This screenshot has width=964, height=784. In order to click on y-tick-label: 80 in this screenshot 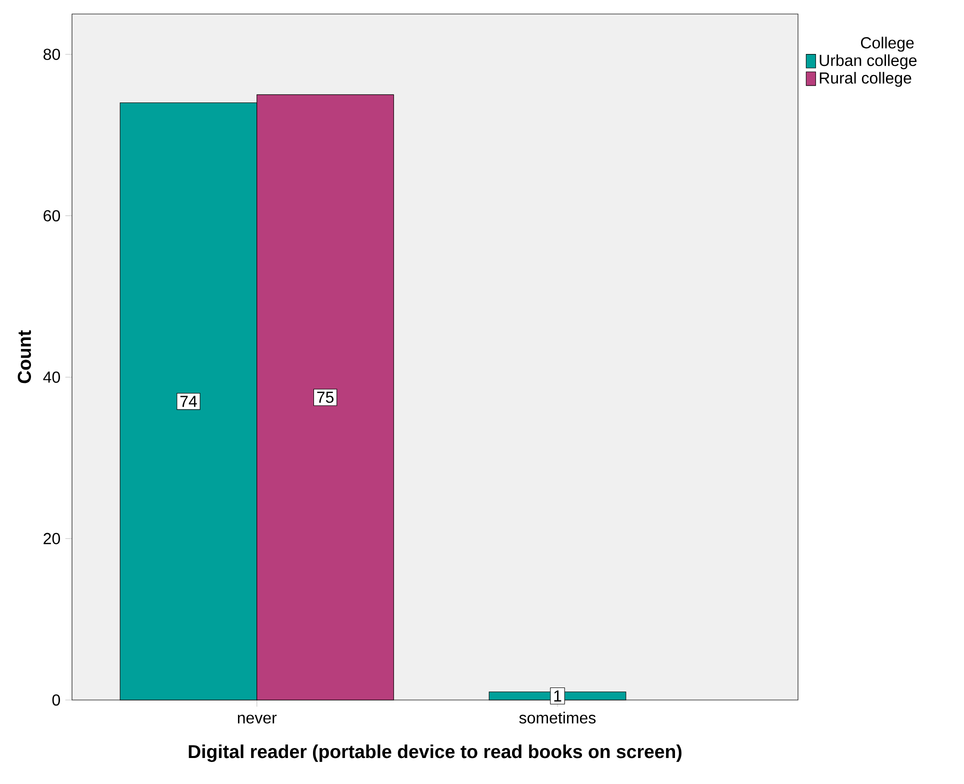, I will do `click(52, 54)`.